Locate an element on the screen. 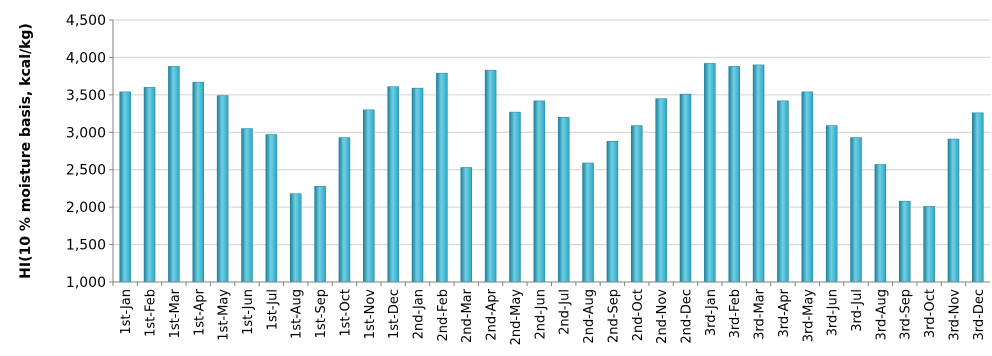 This screenshot has width=992, height=356. x-tick-label: 2nd-Mar is located at coordinates (467, 315).